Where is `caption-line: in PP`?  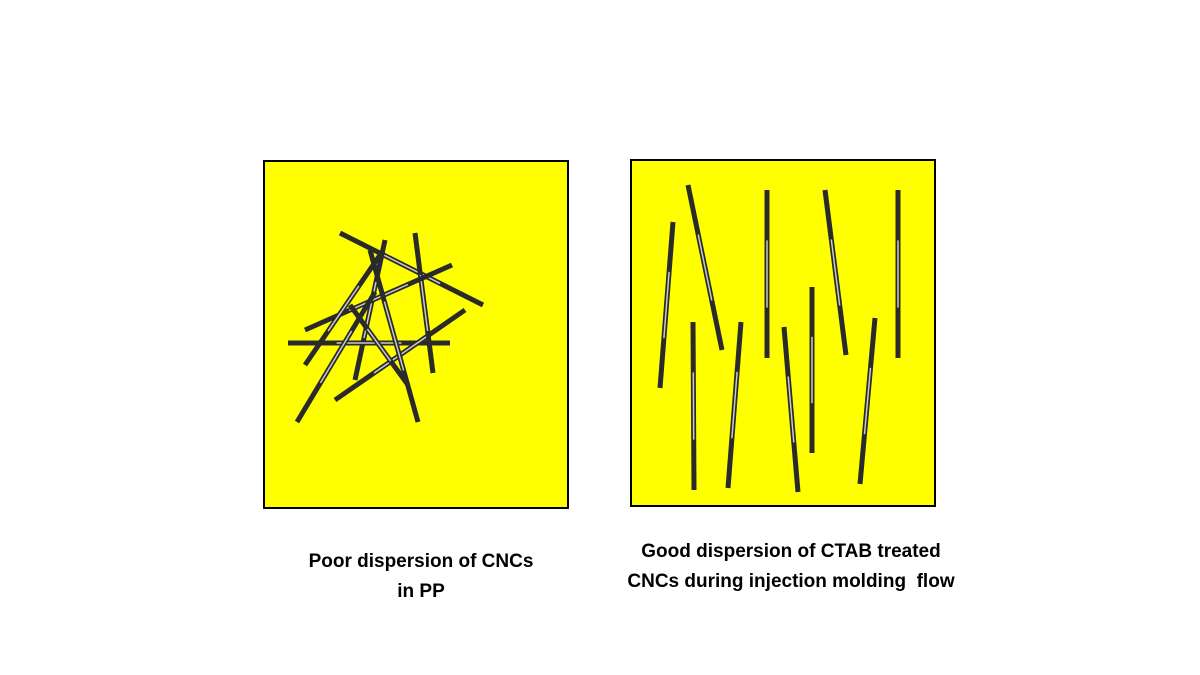
caption-line: in PP is located at coordinates (421, 591).